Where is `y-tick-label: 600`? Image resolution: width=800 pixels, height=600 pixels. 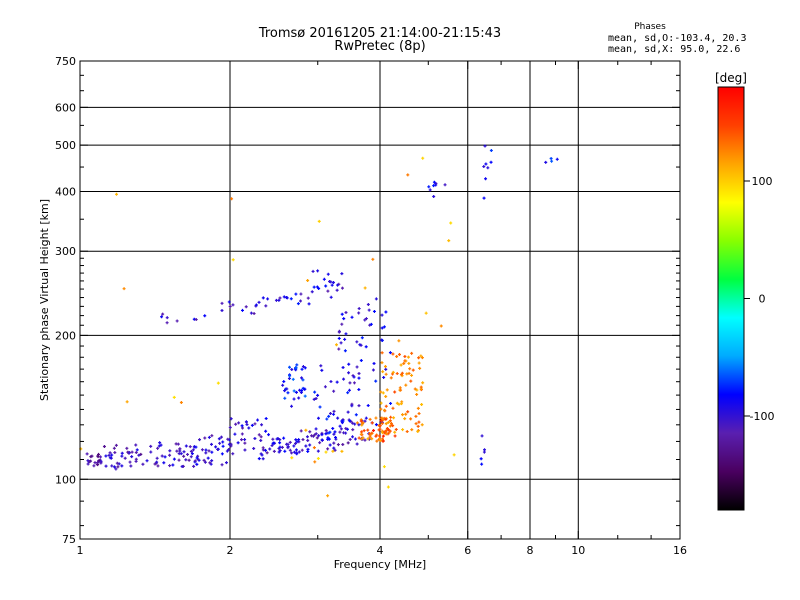
y-tick-label: 600 is located at coordinates (65, 107).